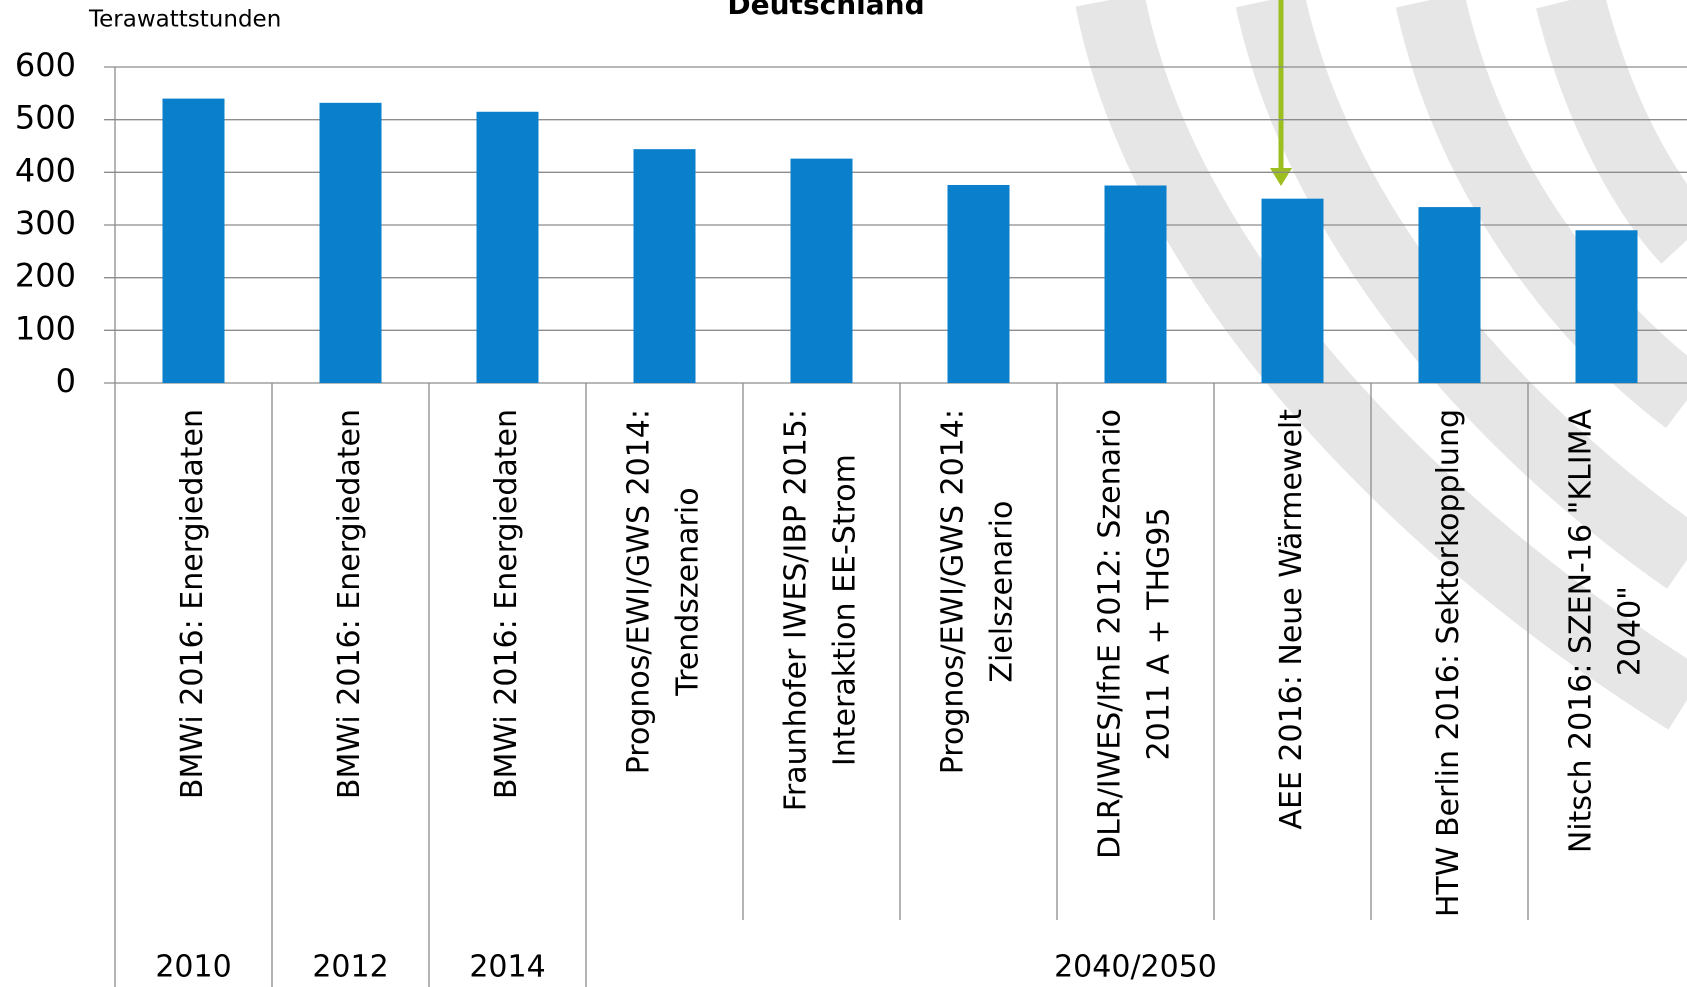 This screenshot has width=1687, height=987. Describe the element at coordinates (1291, 619) in the screenshot. I see `x-tick-label: AEE 2016: Neue Wärmewelt` at that location.